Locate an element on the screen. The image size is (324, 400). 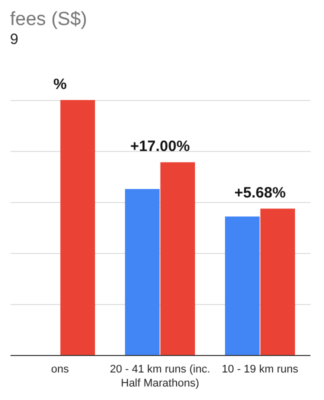
annotation: +17.00% is located at coordinates (160, 147).